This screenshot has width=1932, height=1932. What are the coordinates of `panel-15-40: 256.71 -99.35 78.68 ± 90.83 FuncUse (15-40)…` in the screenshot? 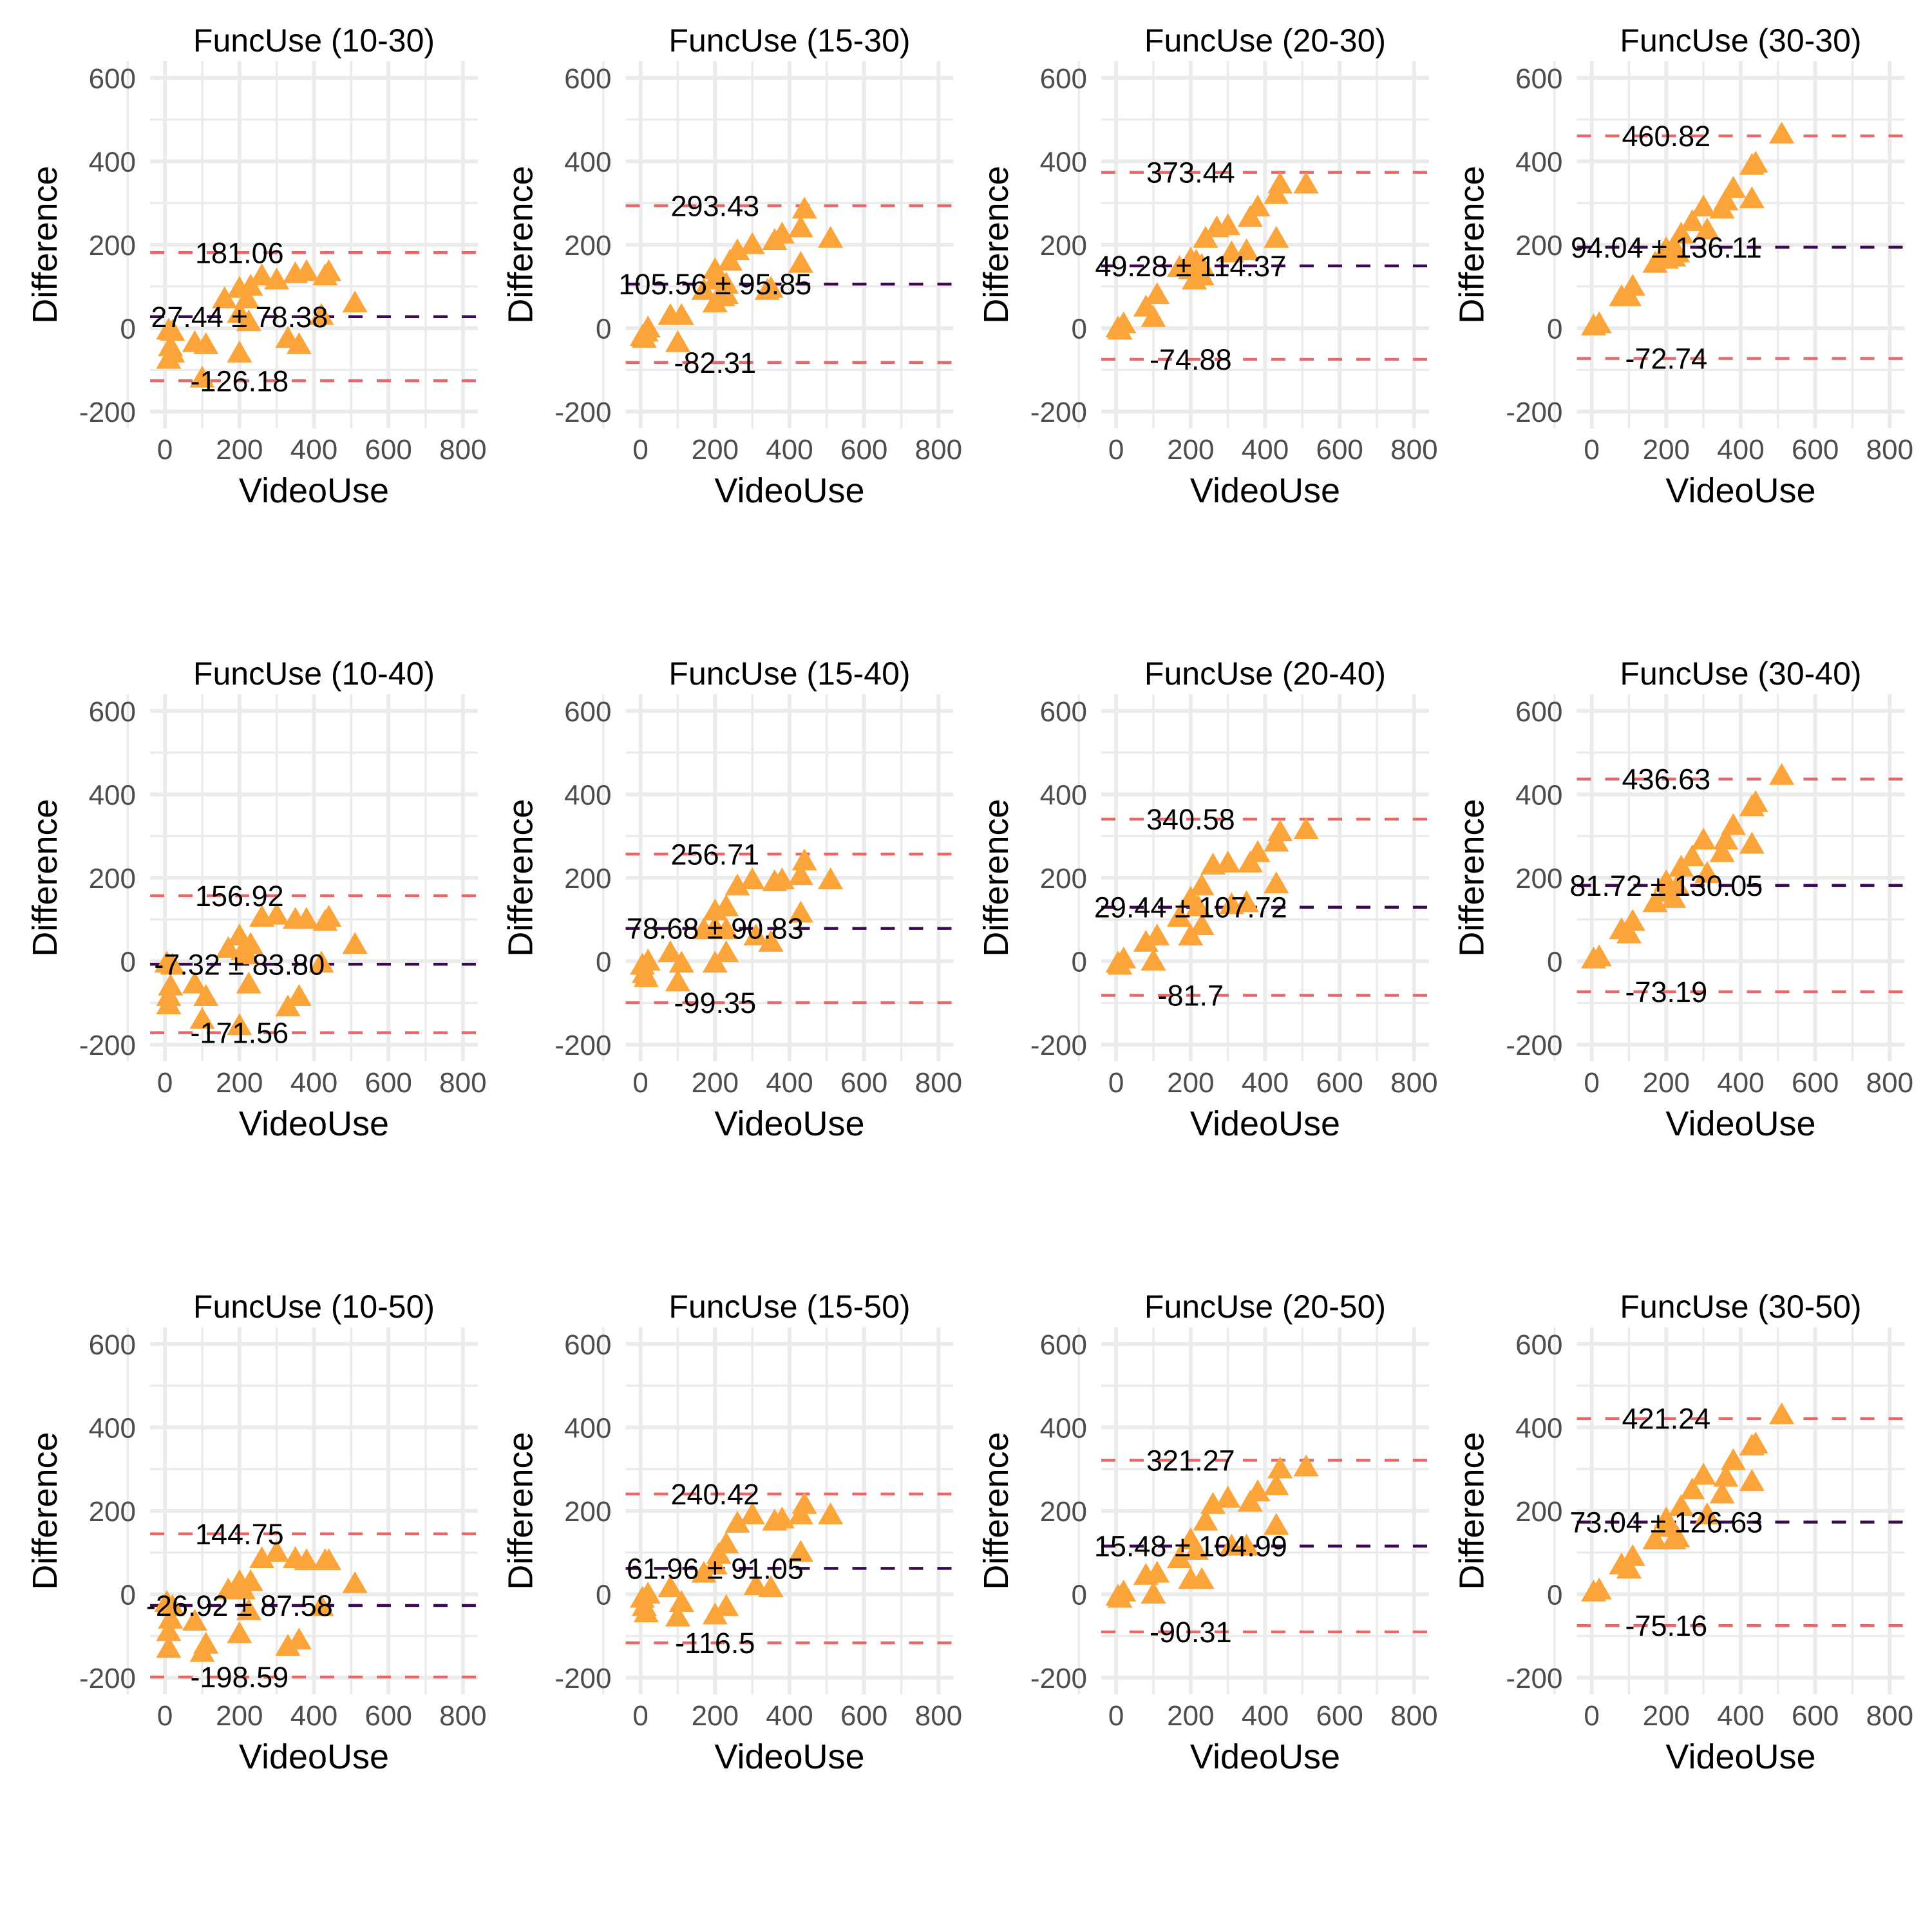 It's located at (732, 900).